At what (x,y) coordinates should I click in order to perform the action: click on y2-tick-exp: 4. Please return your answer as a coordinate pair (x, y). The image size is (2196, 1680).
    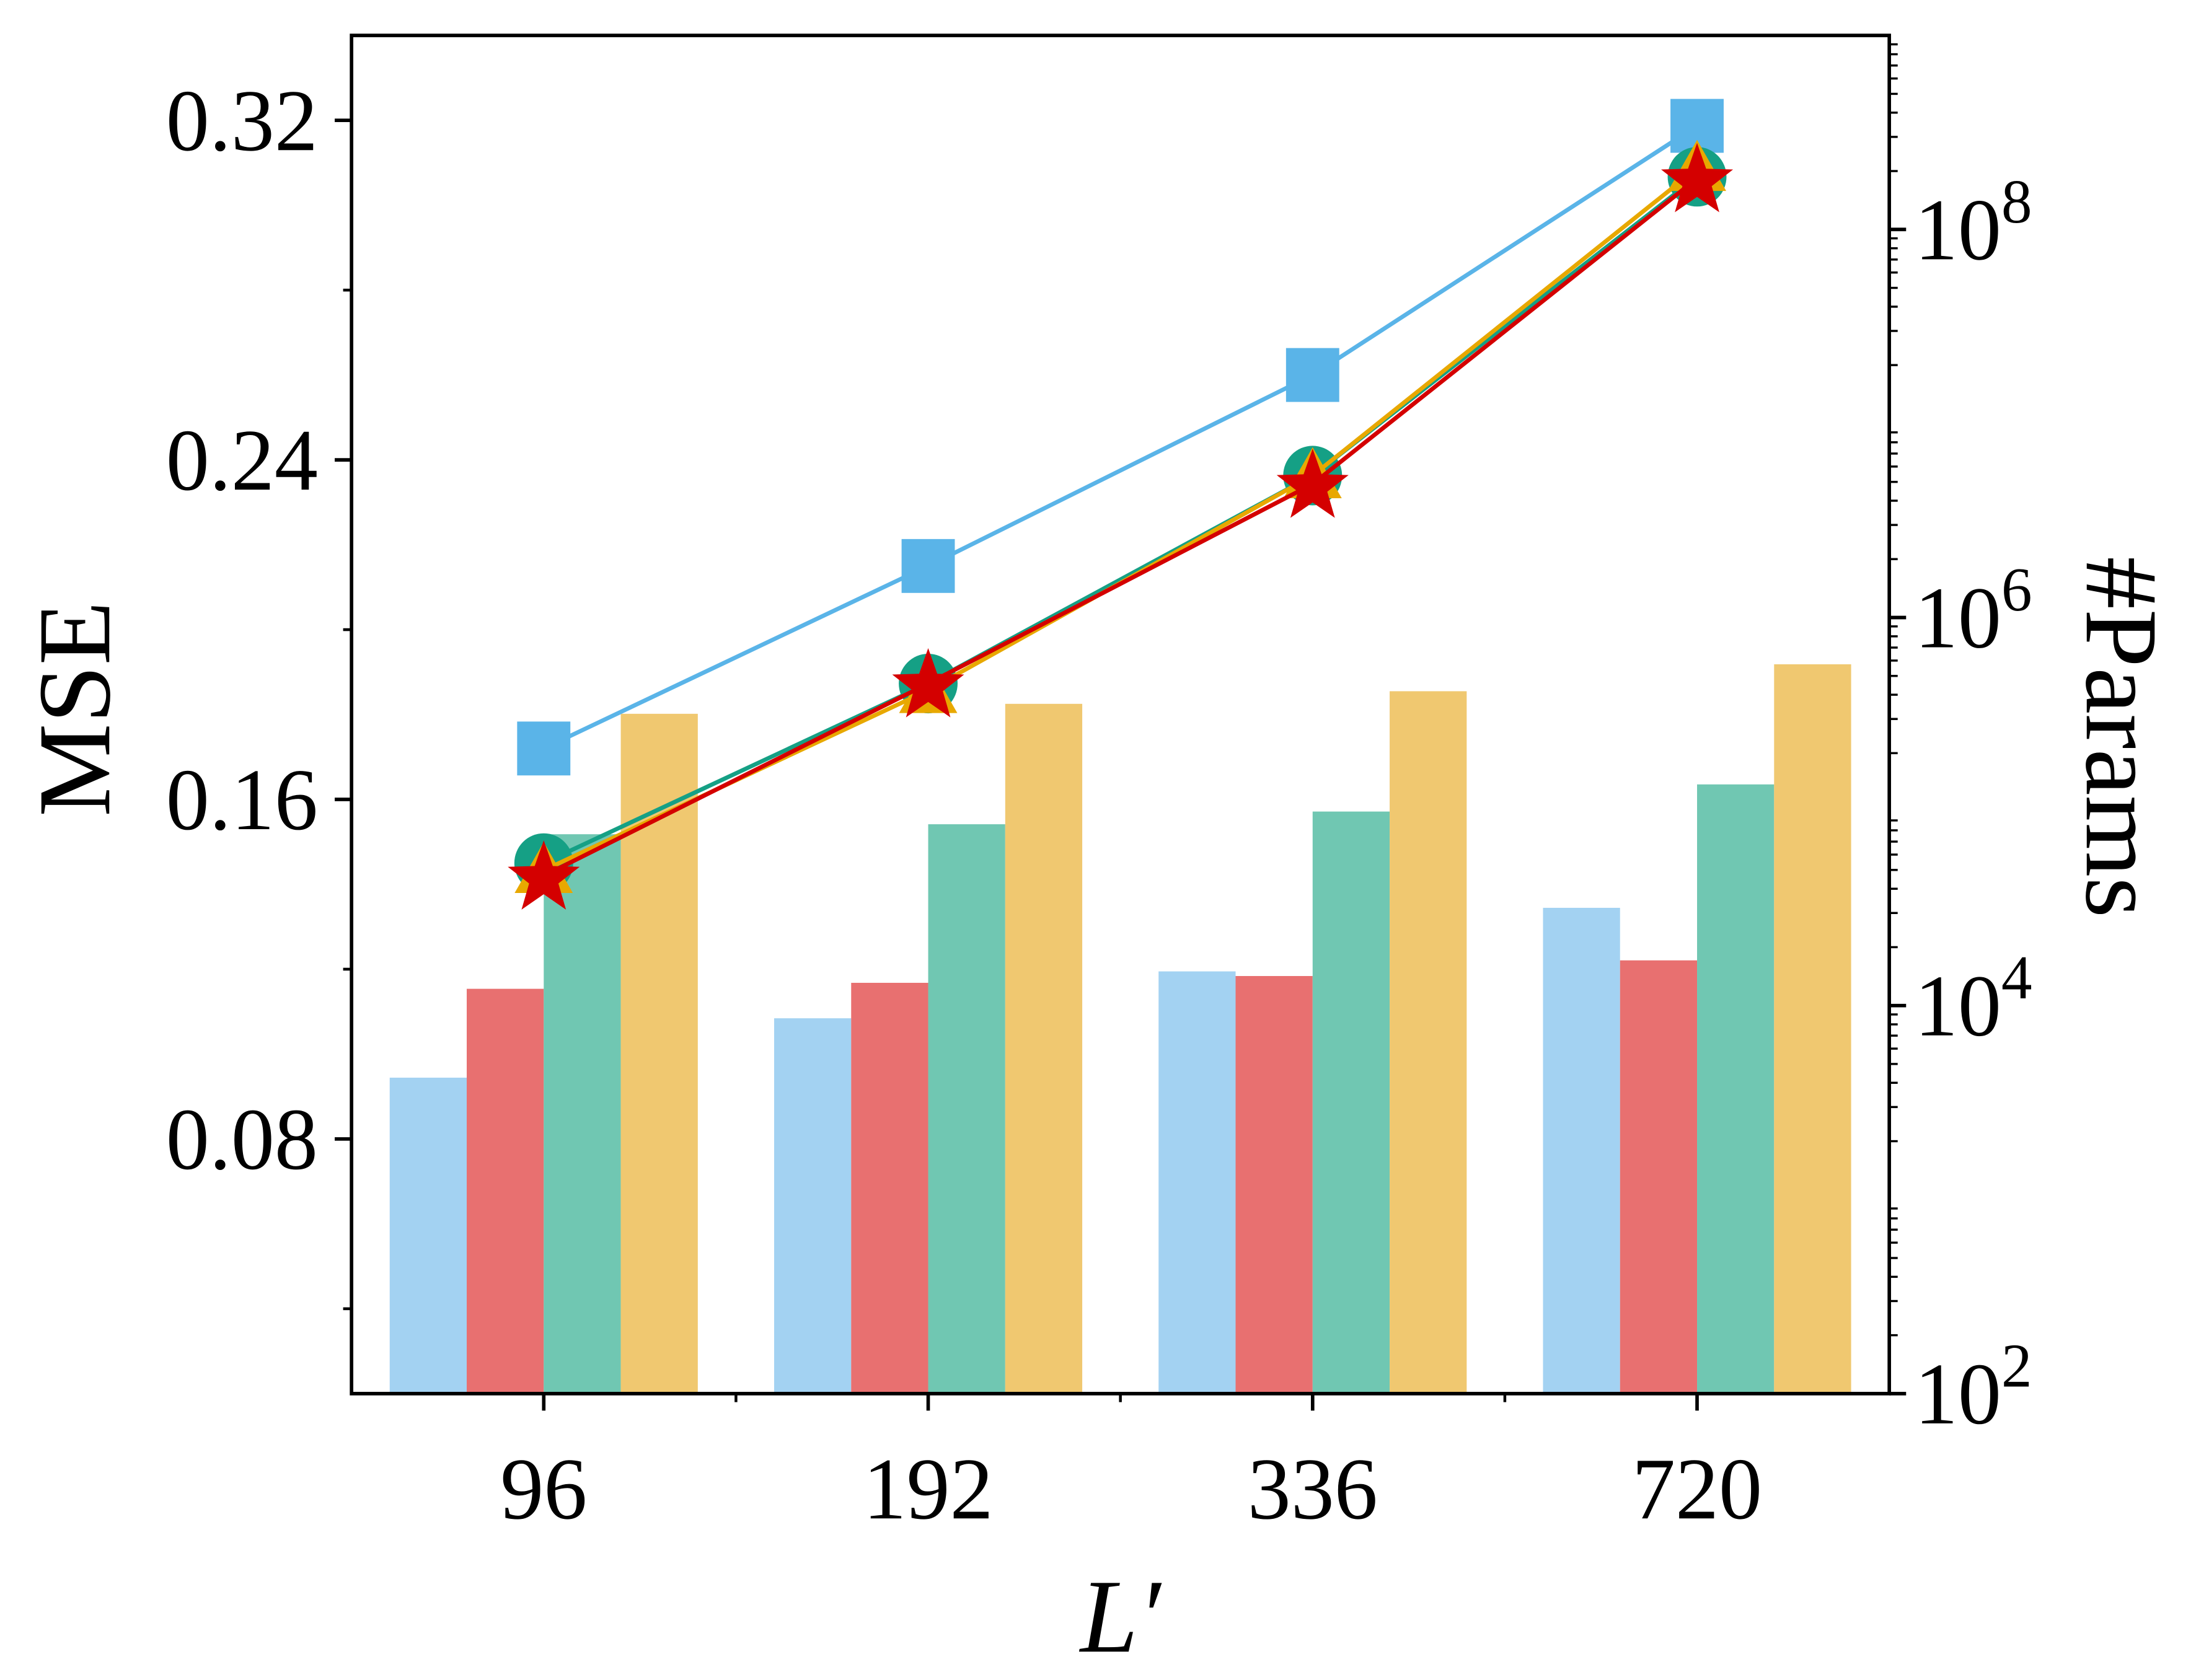
    Looking at the image, I should click on (2017, 978).